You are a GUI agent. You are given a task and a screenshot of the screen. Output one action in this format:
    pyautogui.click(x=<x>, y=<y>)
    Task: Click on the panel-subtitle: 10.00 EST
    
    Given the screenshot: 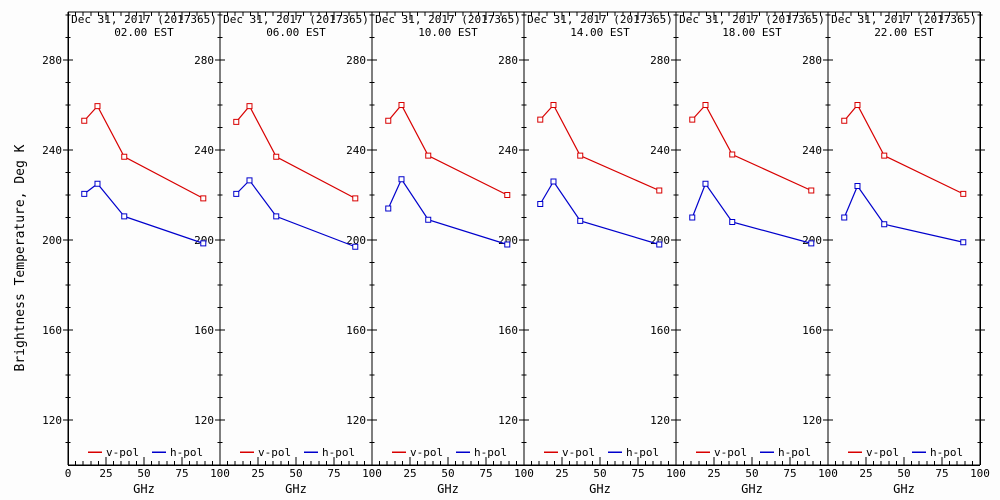 What is the action you would take?
    pyautogui.click(x=448, y=32)
    